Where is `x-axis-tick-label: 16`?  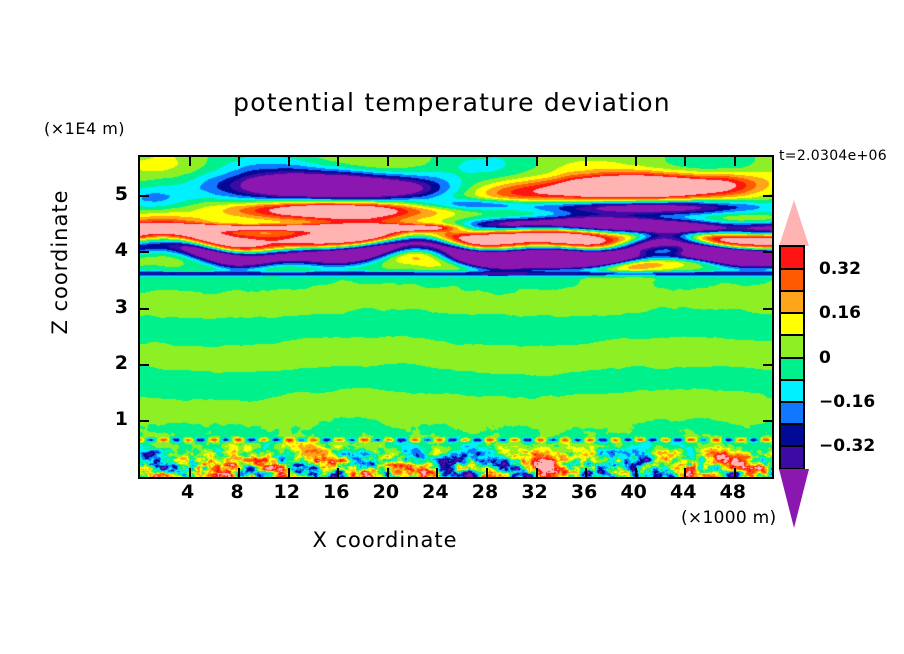
x-axis-tick-label: 16 is located at coordinates (336, 492).